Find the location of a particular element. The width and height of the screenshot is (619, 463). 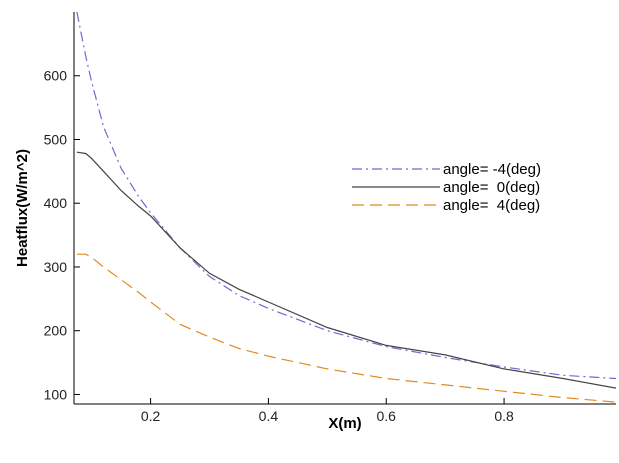

y-tick-label: 300 is located at coordinates (56, 267).